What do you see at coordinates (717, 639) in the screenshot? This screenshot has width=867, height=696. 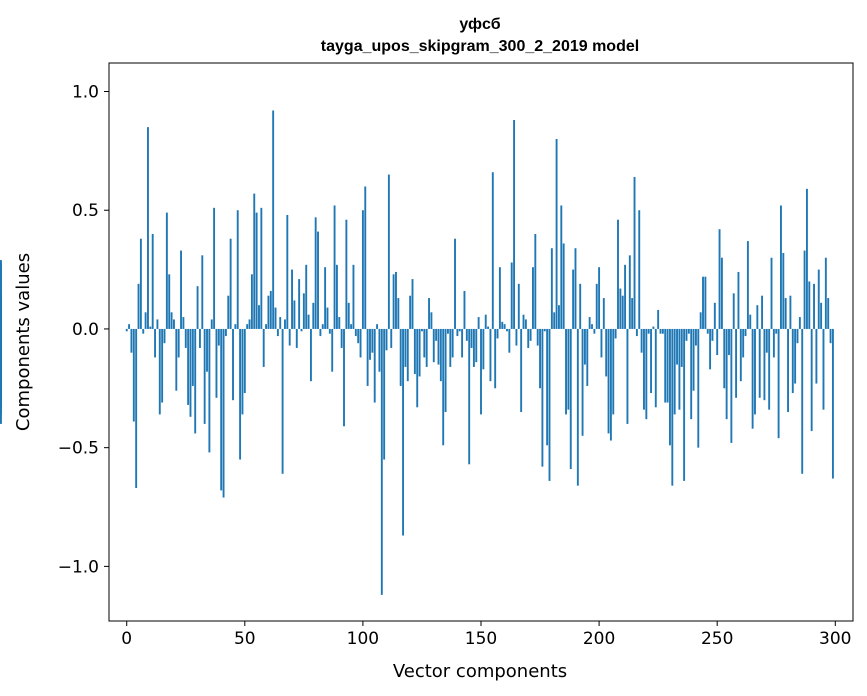 I see `x-tick-label: 250` at bounding box center [717, 639].